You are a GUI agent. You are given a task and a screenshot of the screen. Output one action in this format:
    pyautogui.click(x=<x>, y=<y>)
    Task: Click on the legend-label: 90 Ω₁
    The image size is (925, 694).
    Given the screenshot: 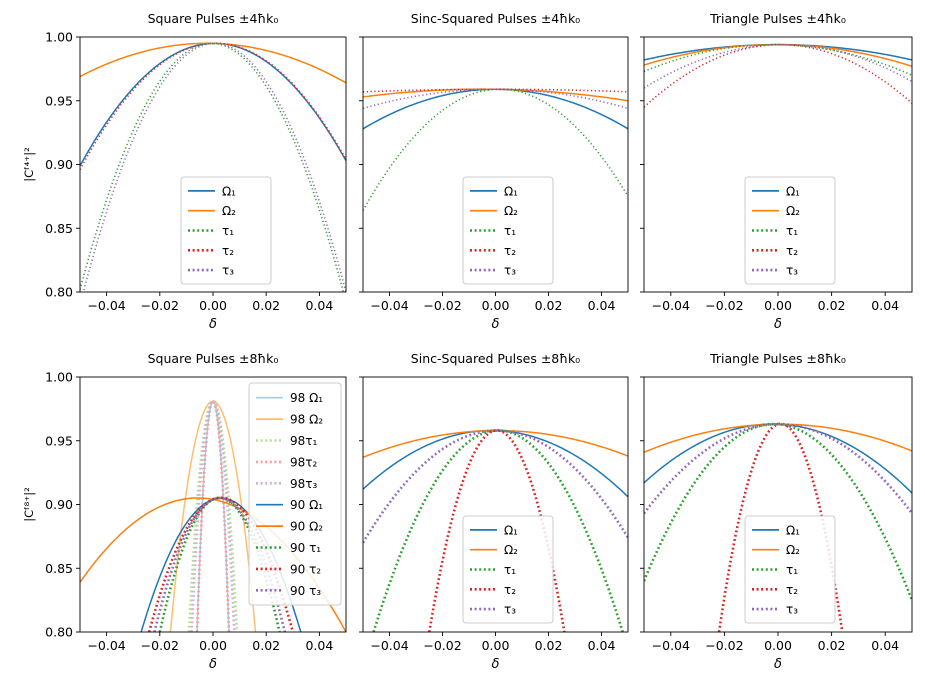 What is the action you would take?
    pyautogui.click(x=306, y=505)
    